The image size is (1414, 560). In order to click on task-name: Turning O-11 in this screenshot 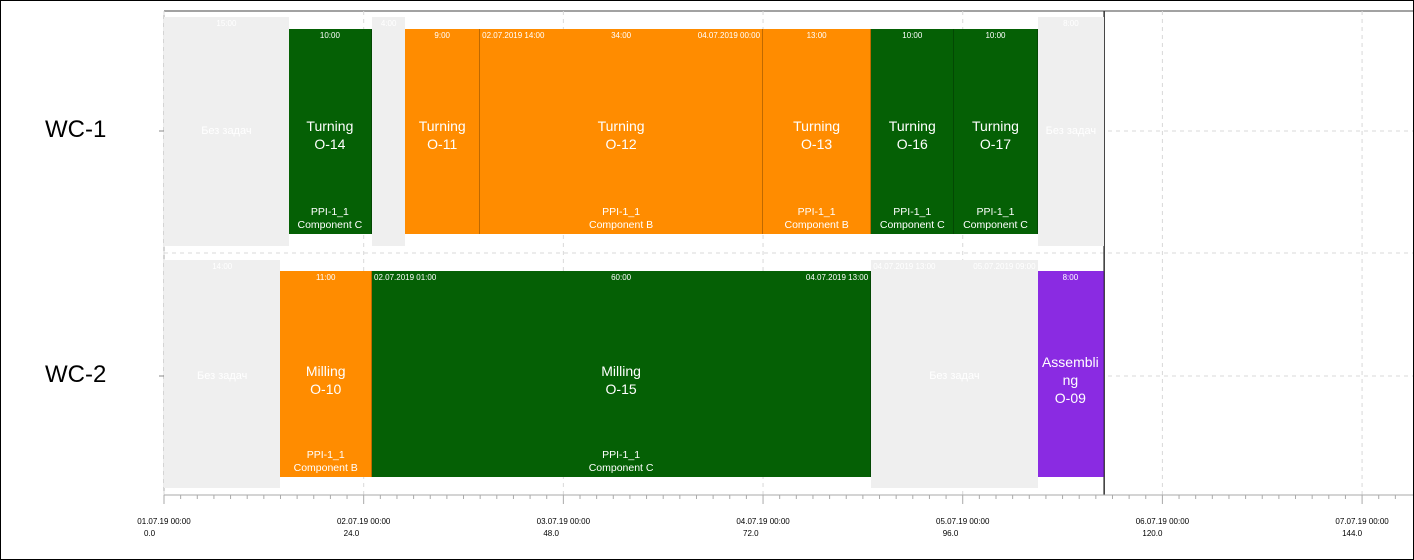, I will do `click(442, 135)`.